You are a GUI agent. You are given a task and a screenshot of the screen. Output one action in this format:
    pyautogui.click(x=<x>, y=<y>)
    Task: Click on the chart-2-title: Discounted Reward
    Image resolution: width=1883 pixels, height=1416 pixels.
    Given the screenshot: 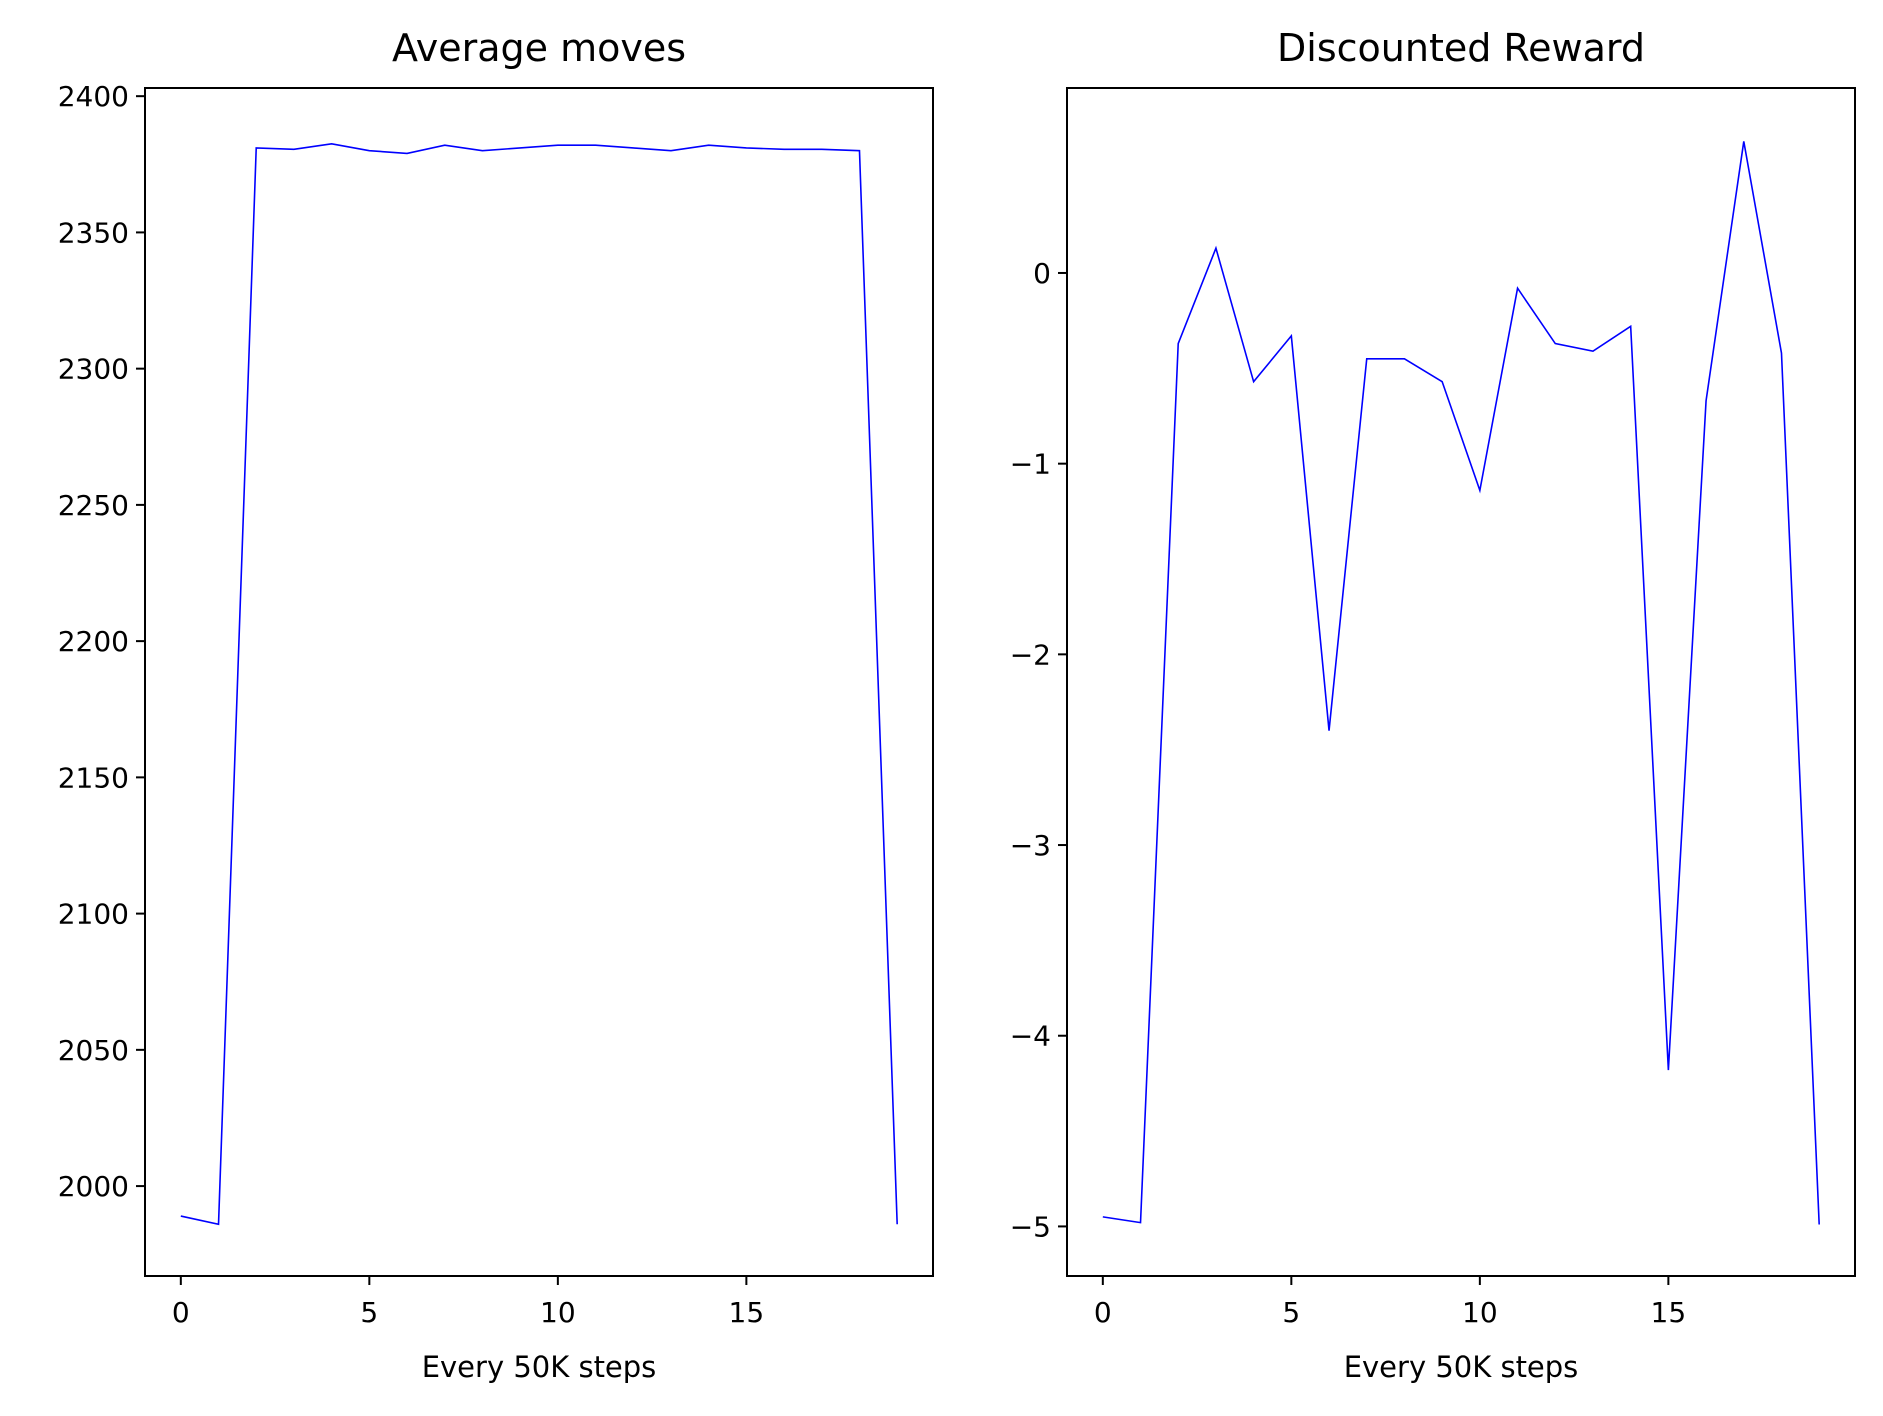 What is the action you would take?
    pyautogui.click(x=1461, y=48)
    